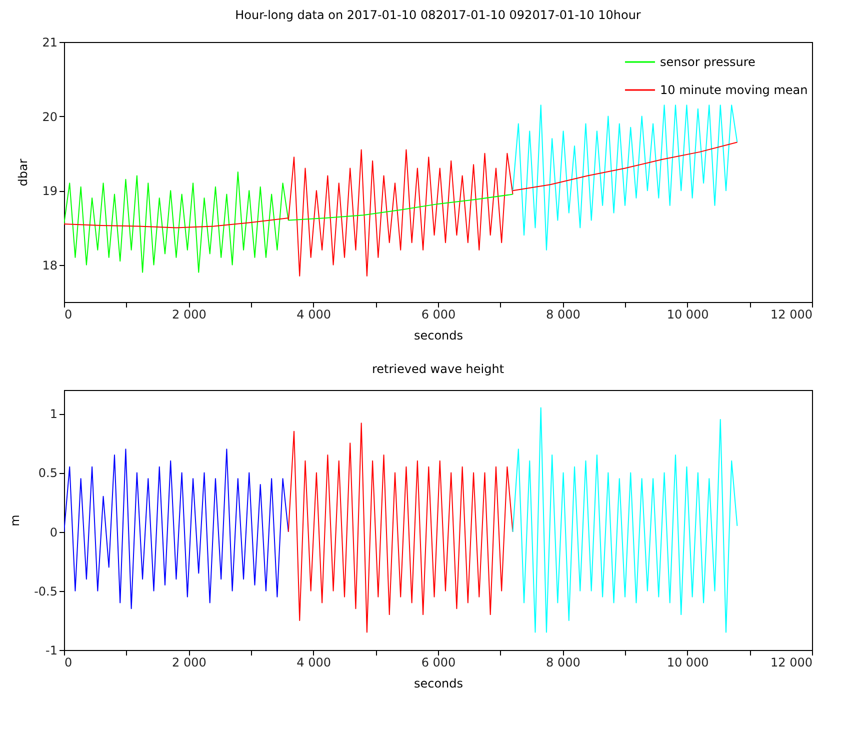 The image size is (856, 746). I want to click on y-tick-label: -1, so click(52, 651).